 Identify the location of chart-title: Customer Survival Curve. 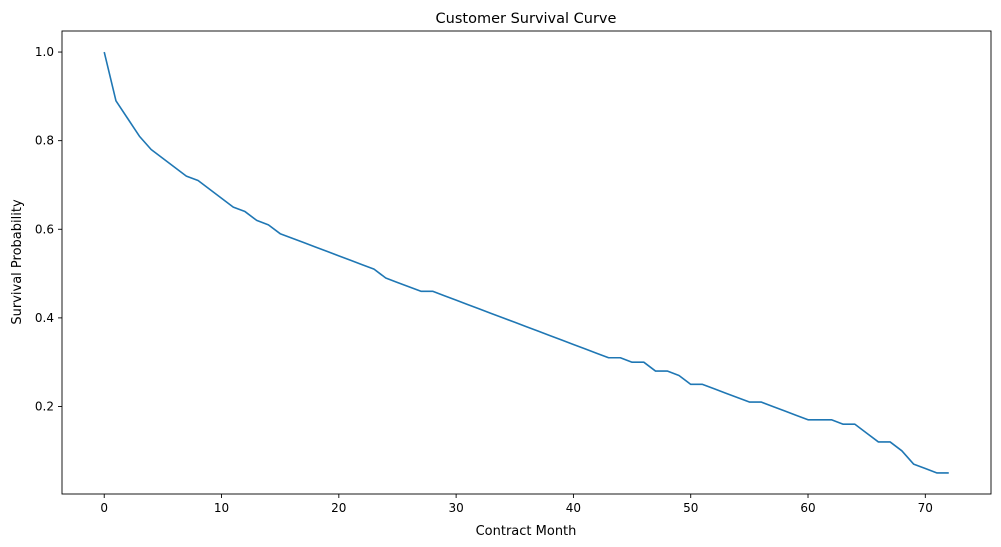
(526, 19).